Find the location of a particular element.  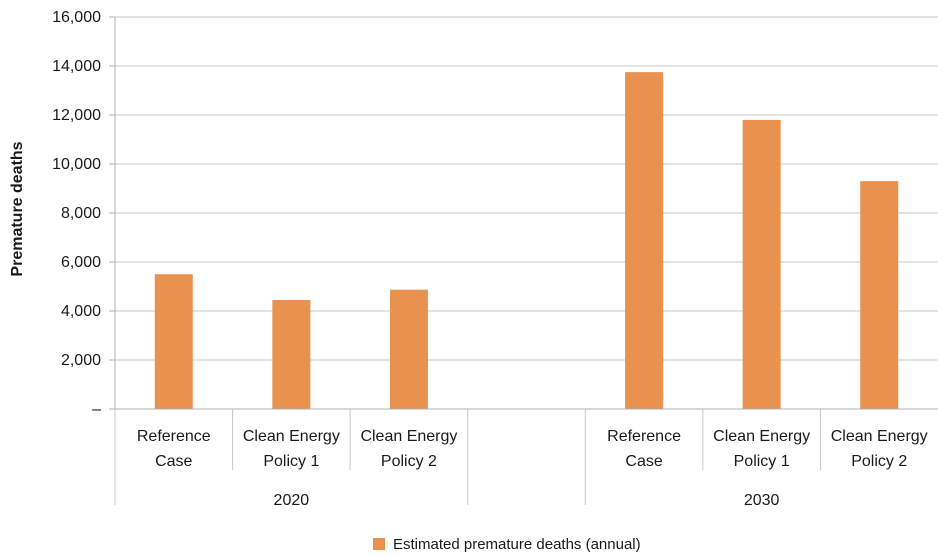

y-tick-label: 8,000 is located at coordinates (81, 213).